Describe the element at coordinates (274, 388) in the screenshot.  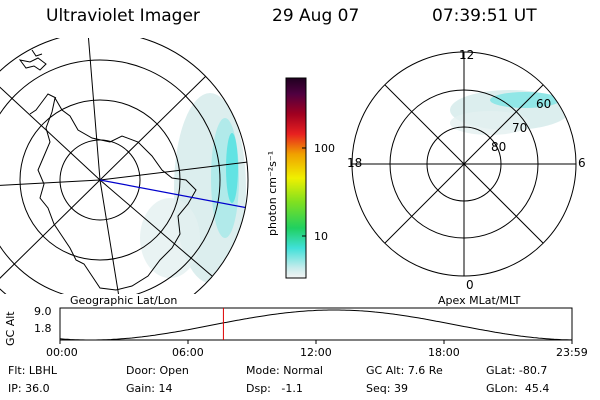
I see `dsp-info: Dsp: -1.1` at that location.